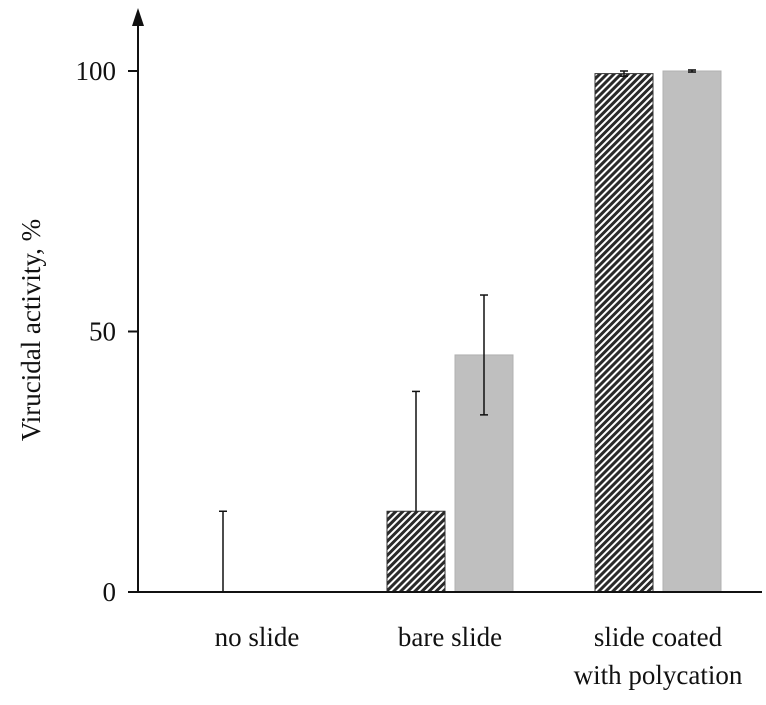 This screenshot has width=766, height=705. Describe the element at coordinates (31, 330) in the screenshot. I see `y-axis-title: Virucidal activity, %` at that location.